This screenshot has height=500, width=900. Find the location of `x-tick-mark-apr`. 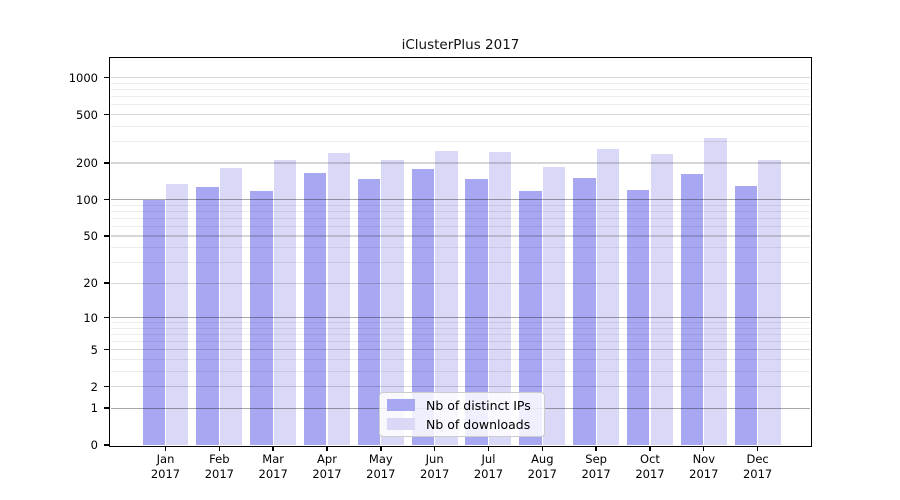

x-tick-mark-apr is located at coordinates (327, 448).